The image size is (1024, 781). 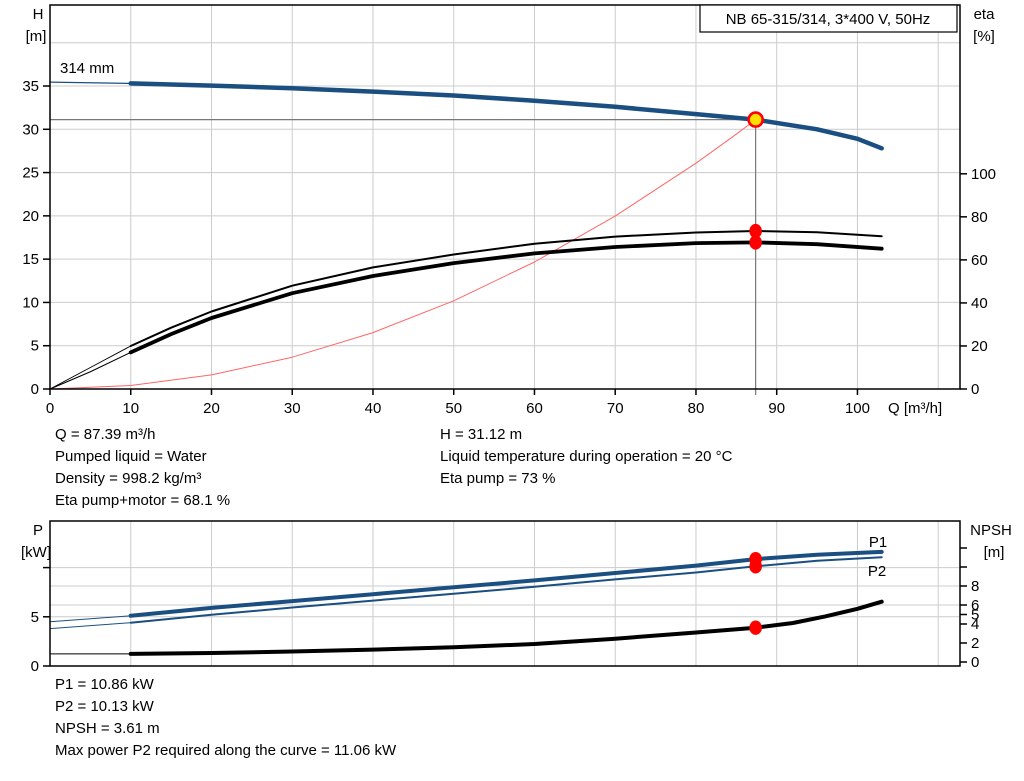 I want to click on eta-pump-text: Eta pump = 73 %, so click(x=498, y=478).